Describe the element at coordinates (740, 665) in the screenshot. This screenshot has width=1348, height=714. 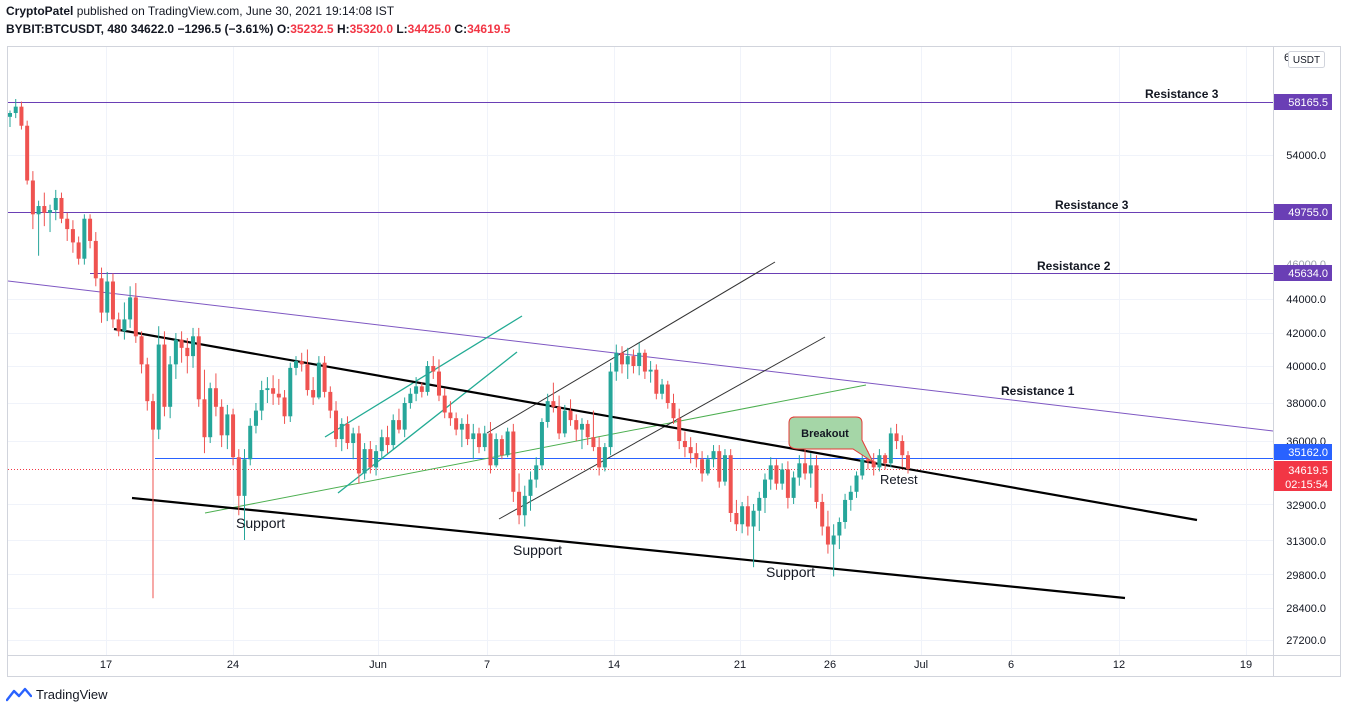
I see `x-tick: 21` at that location.